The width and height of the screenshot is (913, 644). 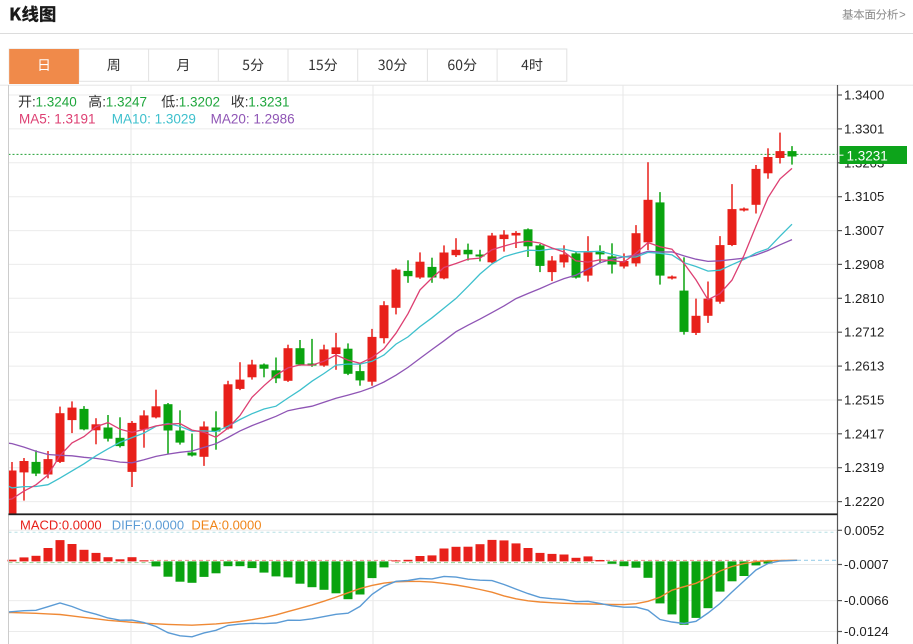 I want to click on svg-text: 1.3007, so click(x=864, y=230).